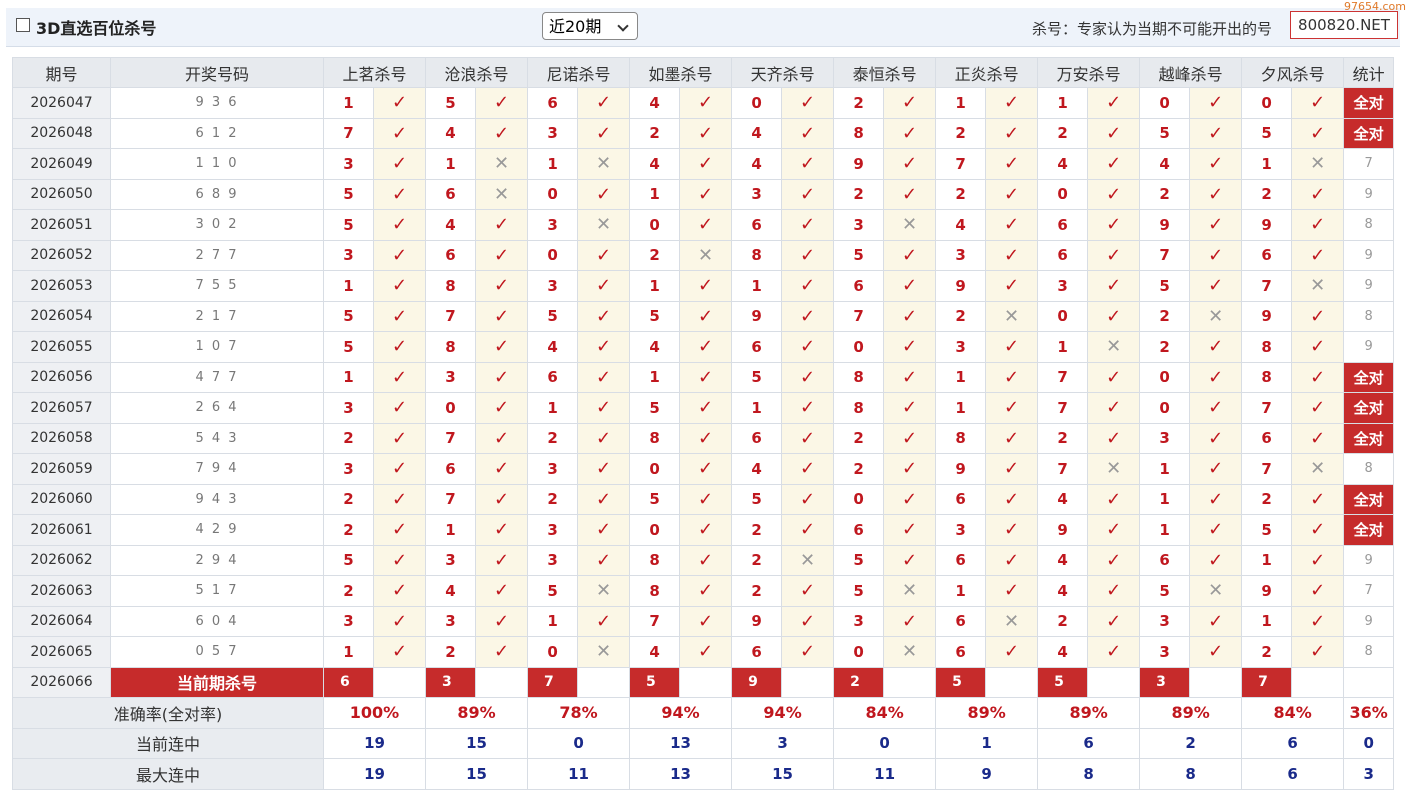 The width and height of the screenshot is (1412, 796). I want to click on site-badge: 800820.NET, so click(1344, 25).